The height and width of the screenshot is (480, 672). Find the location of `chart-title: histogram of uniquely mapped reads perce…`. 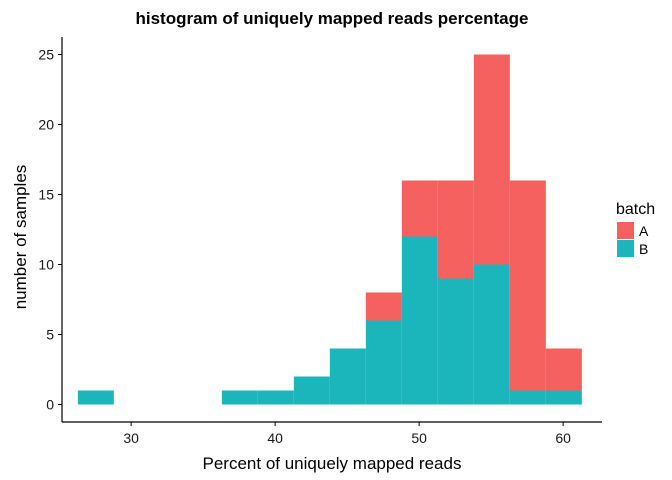

chart-title: histogram of uniquely mapped reads perce… is located at coordinates (332, 18).